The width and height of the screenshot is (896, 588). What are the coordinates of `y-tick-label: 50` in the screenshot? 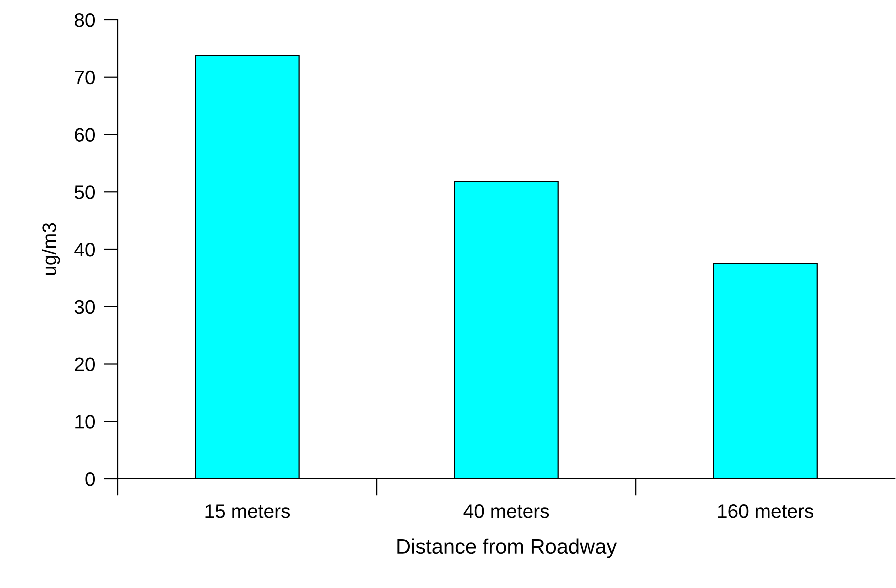 It's located at (85, 193).